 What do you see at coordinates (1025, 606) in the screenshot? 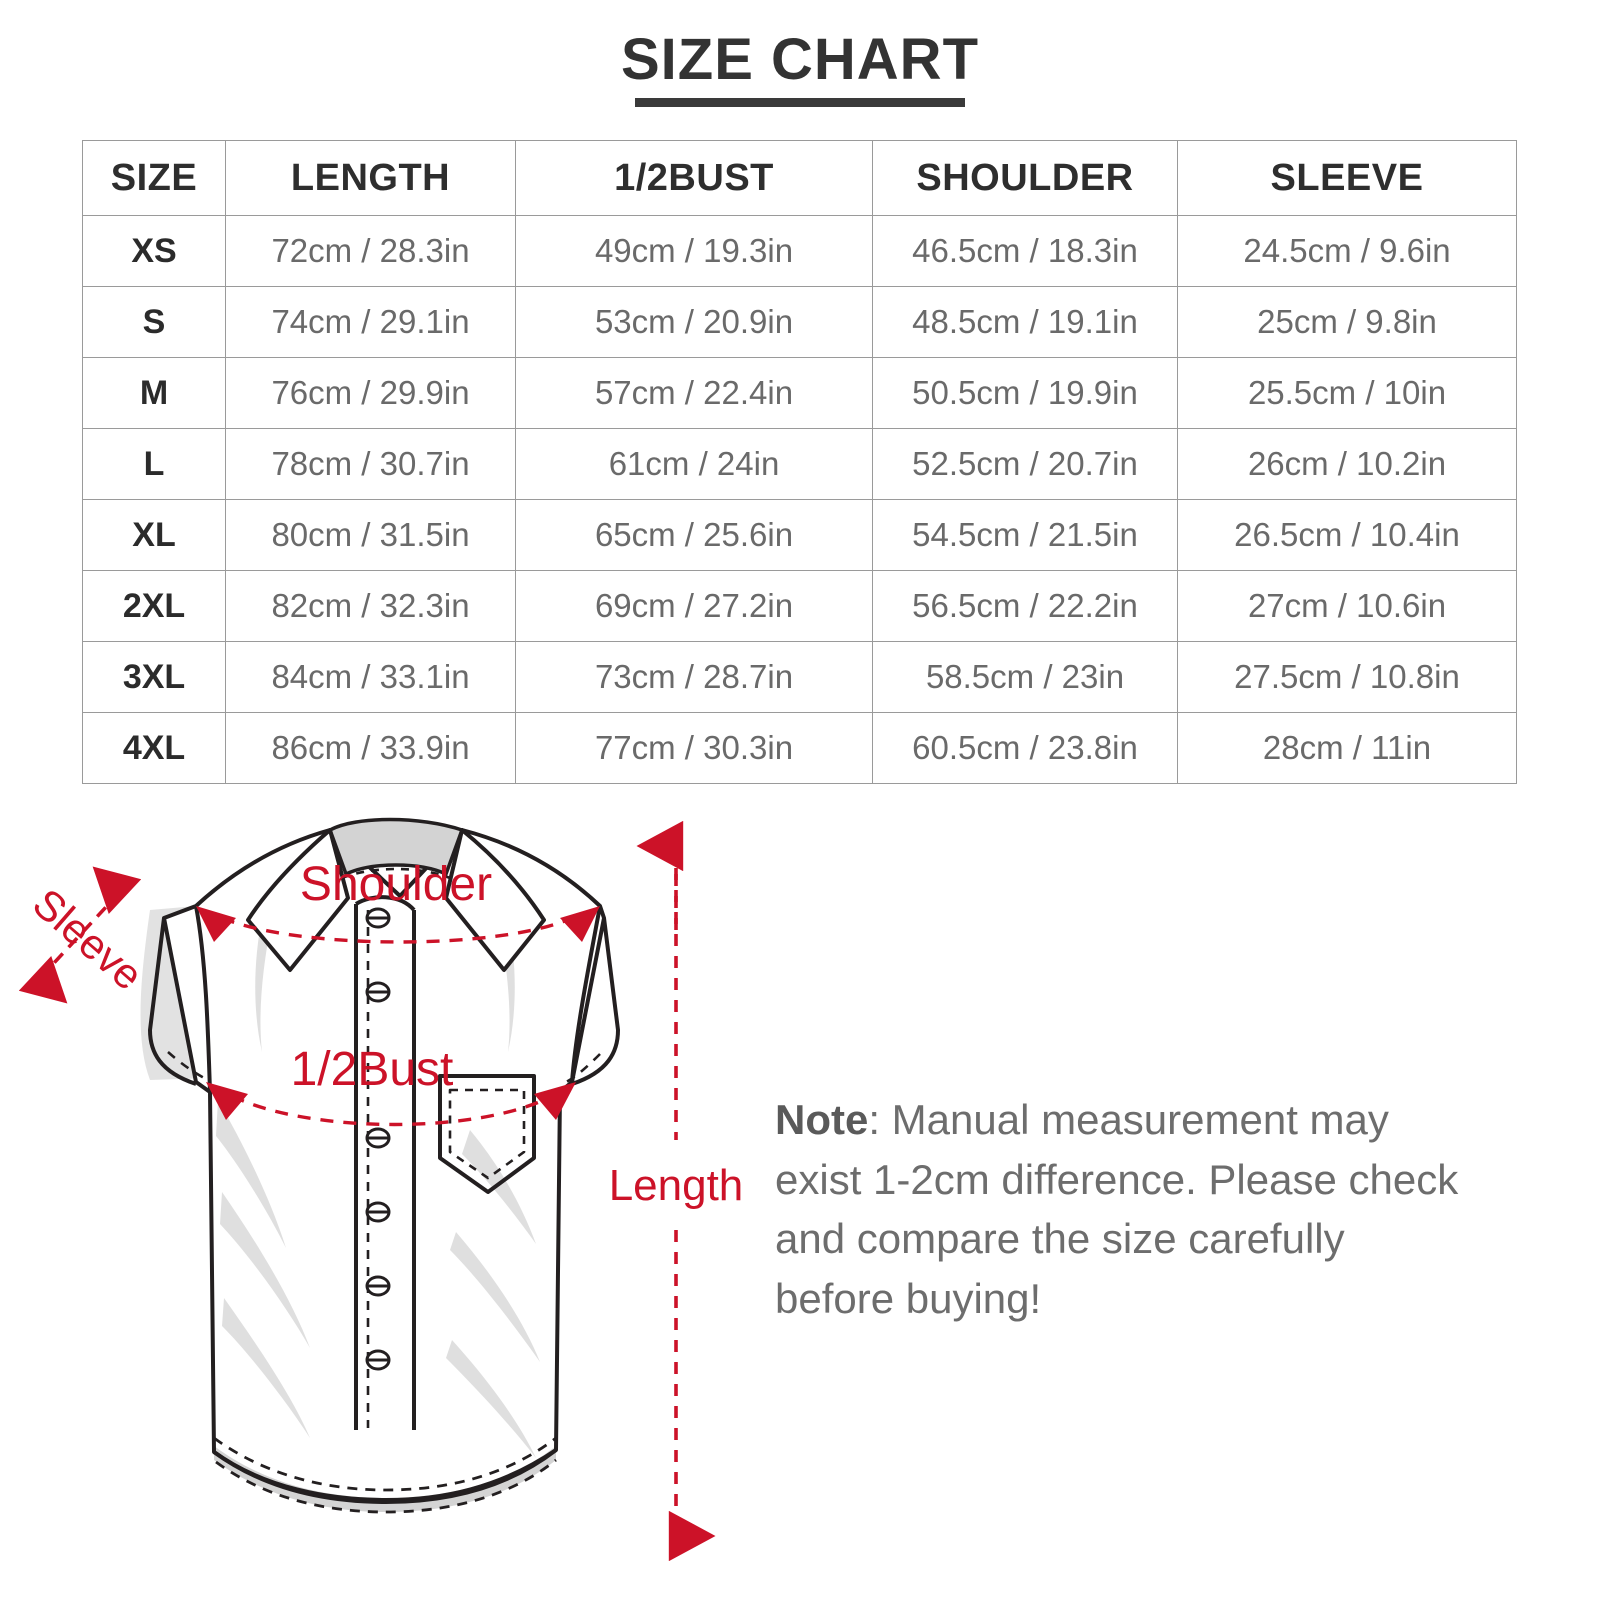
I see `cell-shoulder: 56.5cm / 22.2in` at bounding box center [1025, 606].